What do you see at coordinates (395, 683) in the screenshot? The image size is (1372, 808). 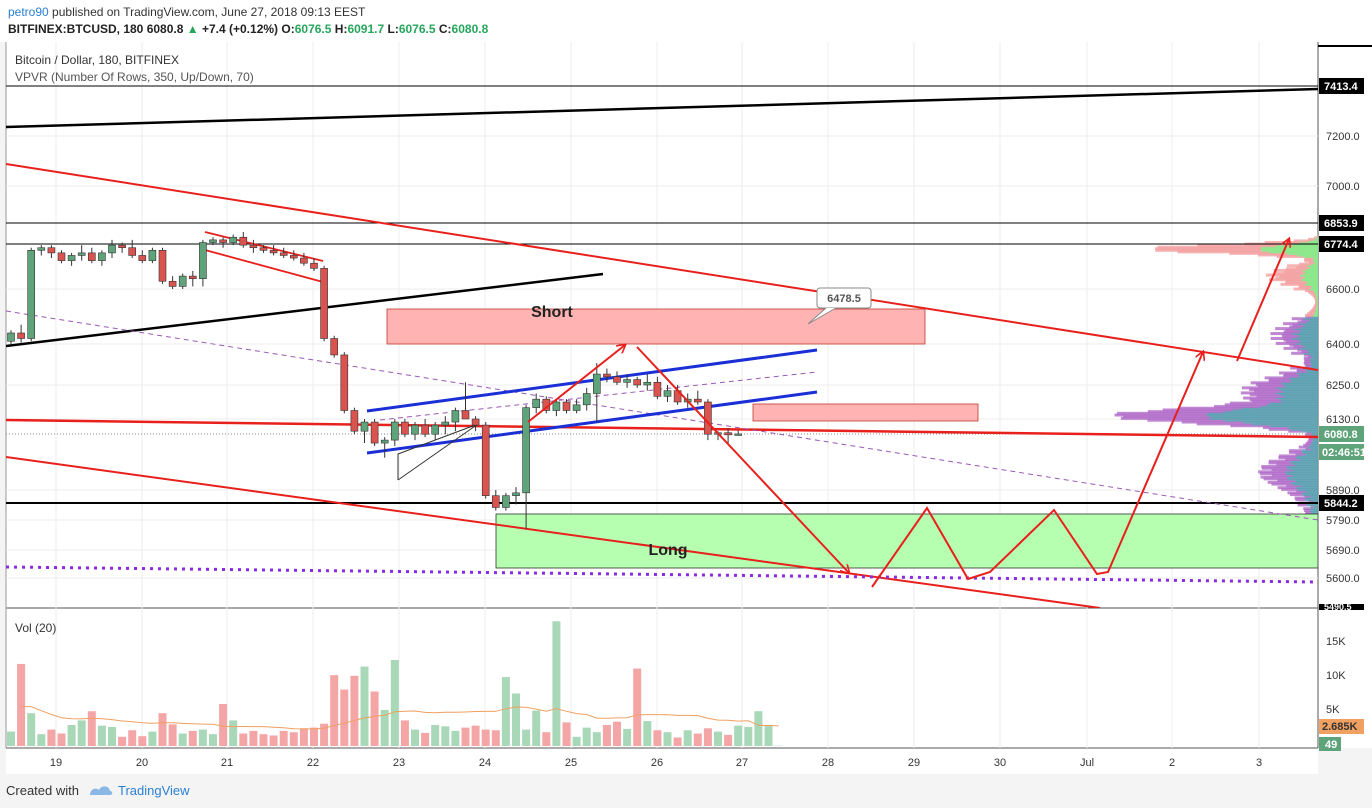 I see `volume-bars` at bounding box center [395, 683].